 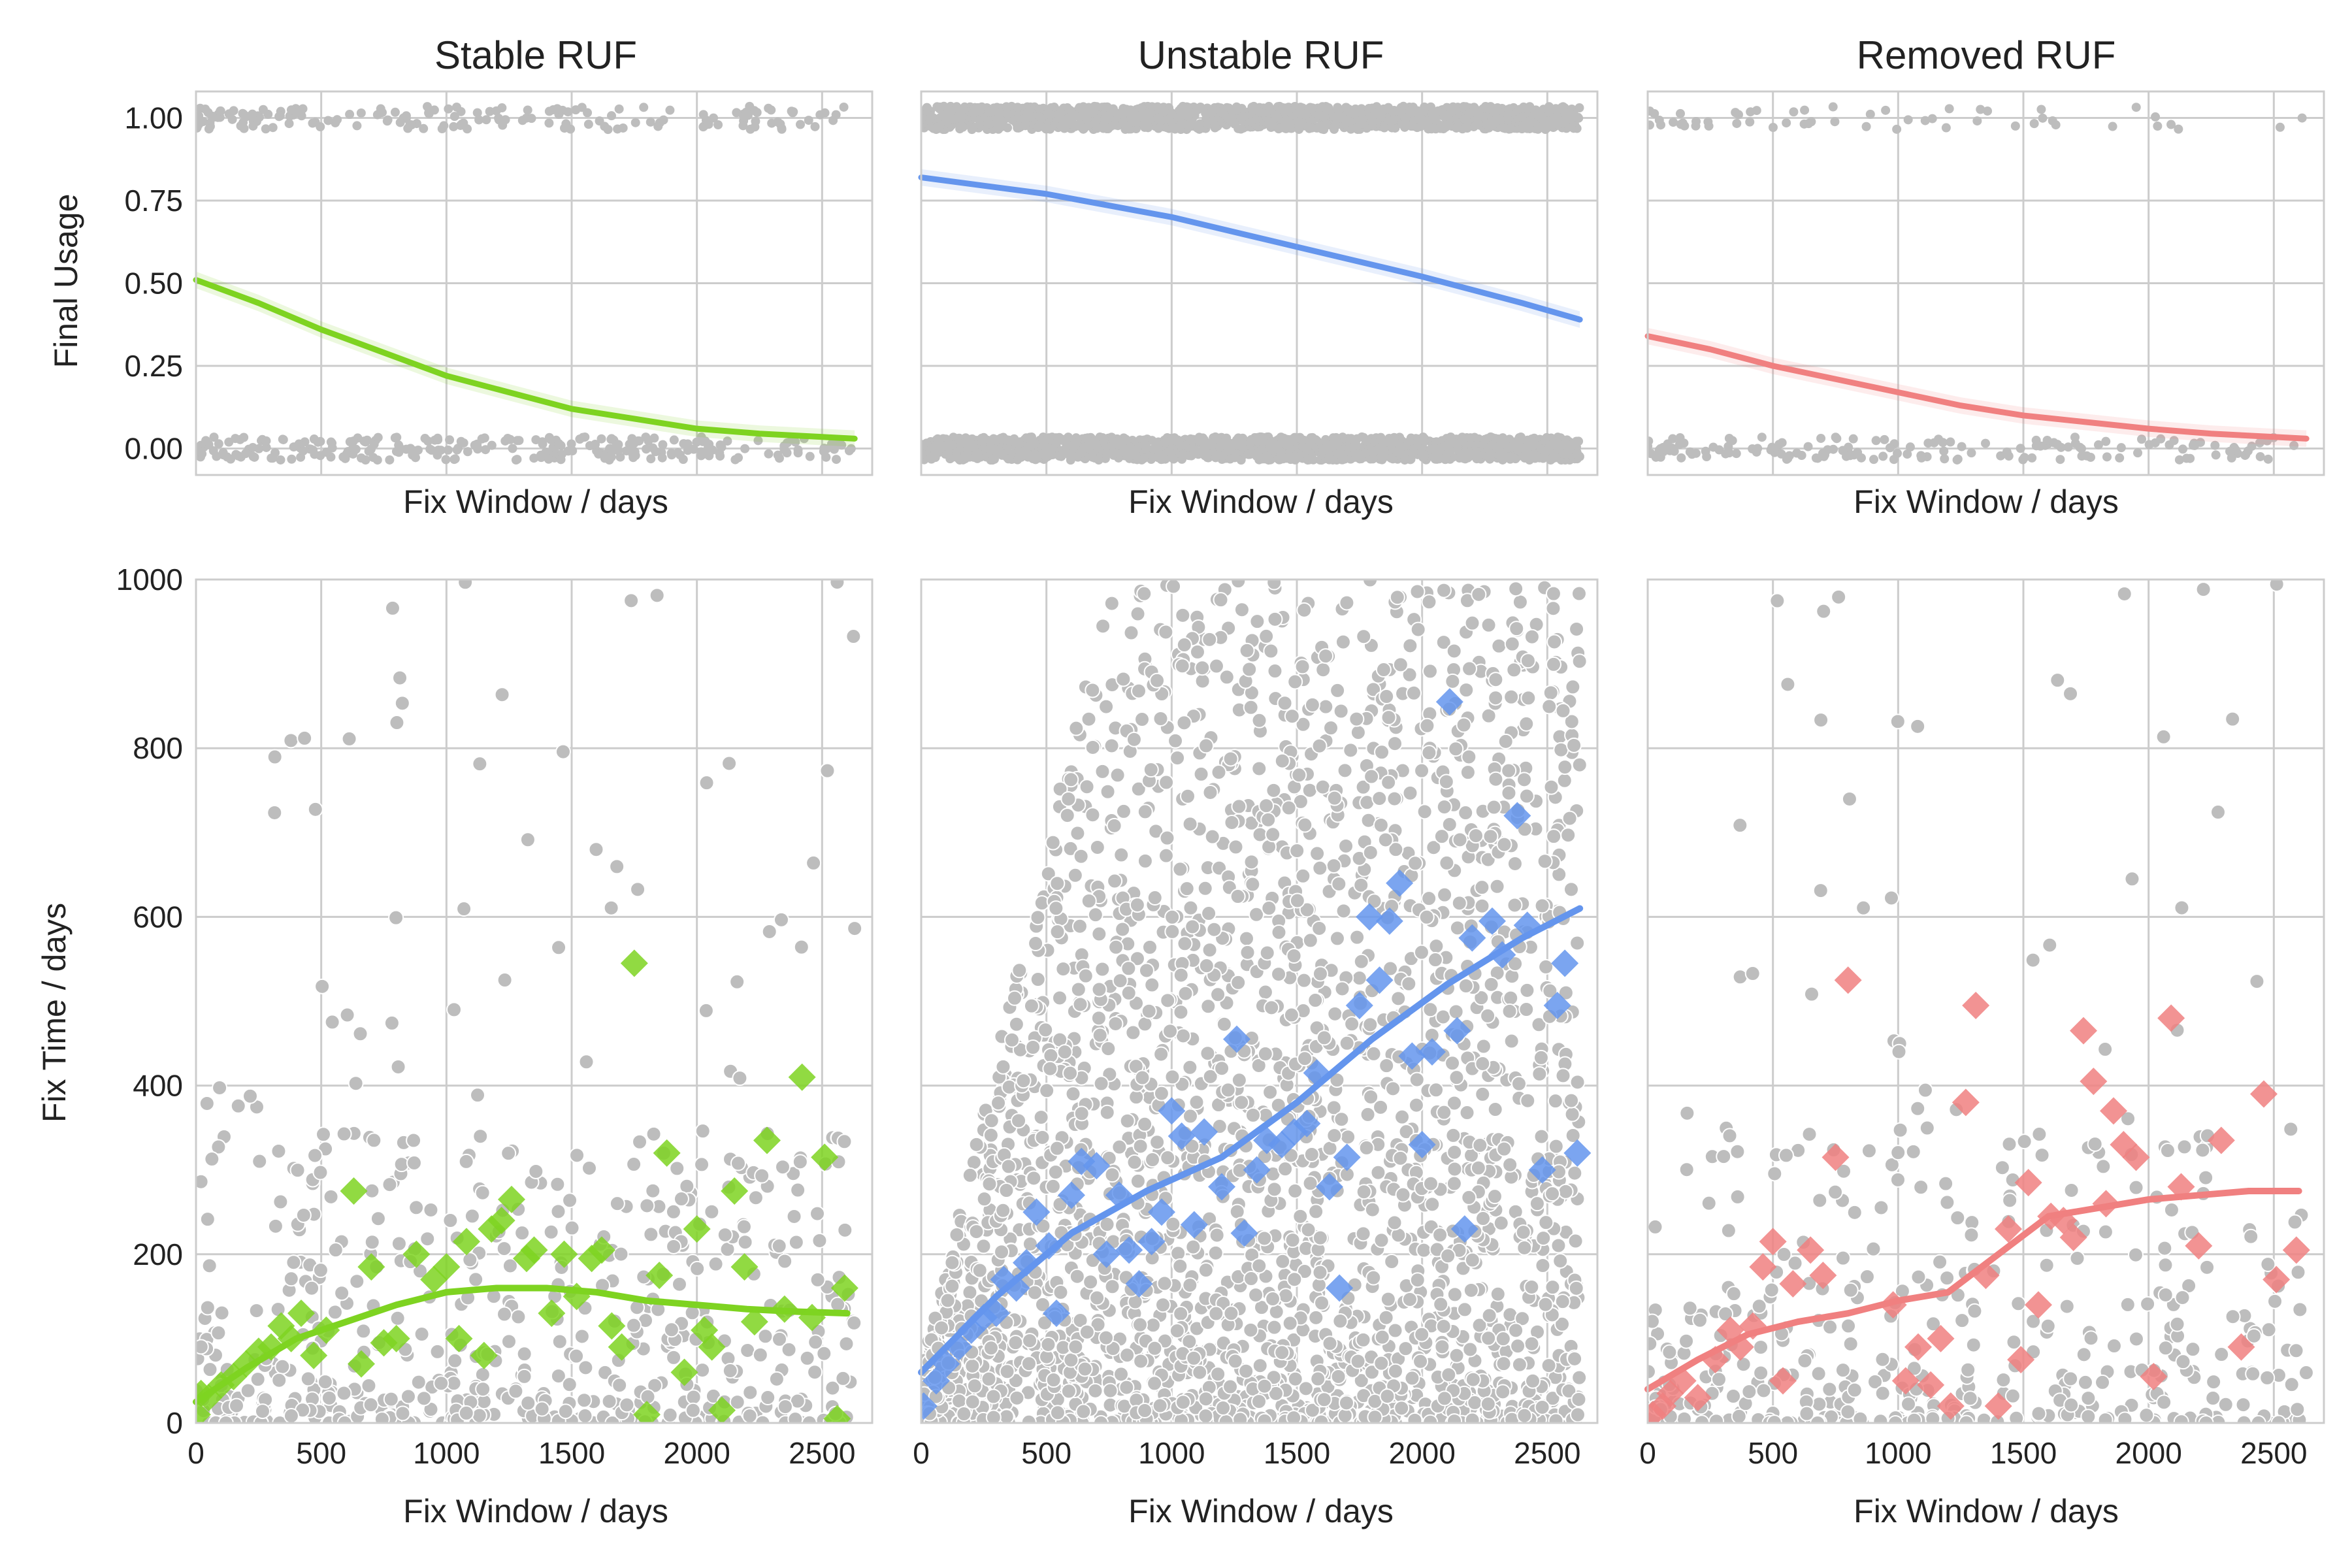 I want to click on title-stable-ruf: Stable RUF, so click(x=535, y=55).